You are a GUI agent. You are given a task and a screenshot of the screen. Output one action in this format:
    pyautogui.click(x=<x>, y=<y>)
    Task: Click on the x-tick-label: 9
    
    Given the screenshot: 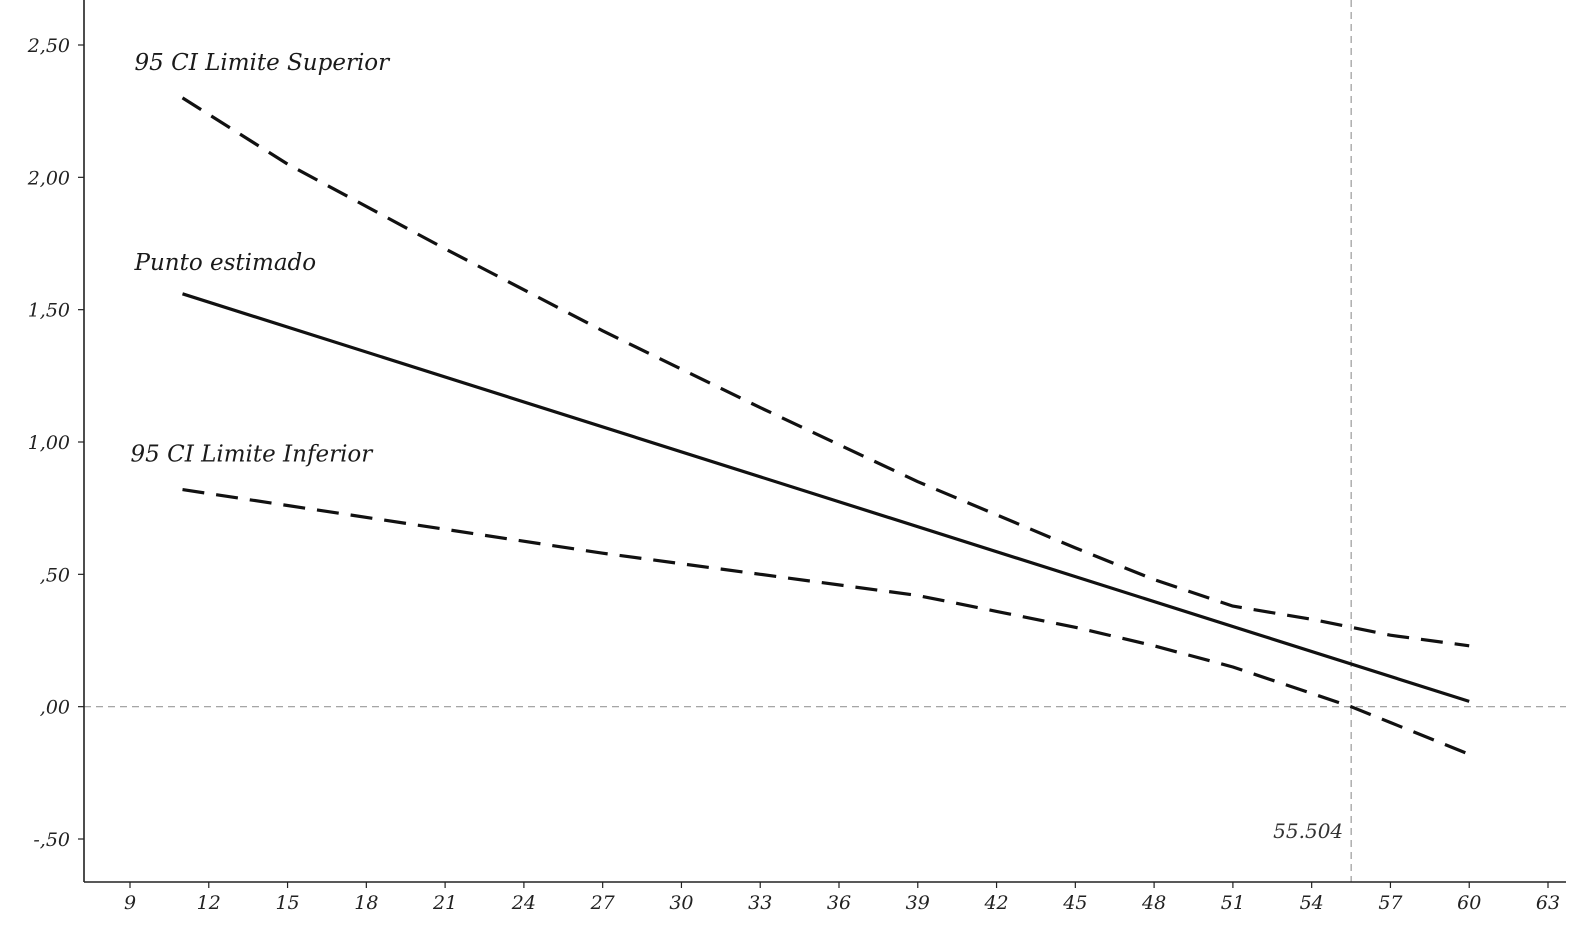 What is the action you would take?
    pyautogui.click(x=130, y=903)
    